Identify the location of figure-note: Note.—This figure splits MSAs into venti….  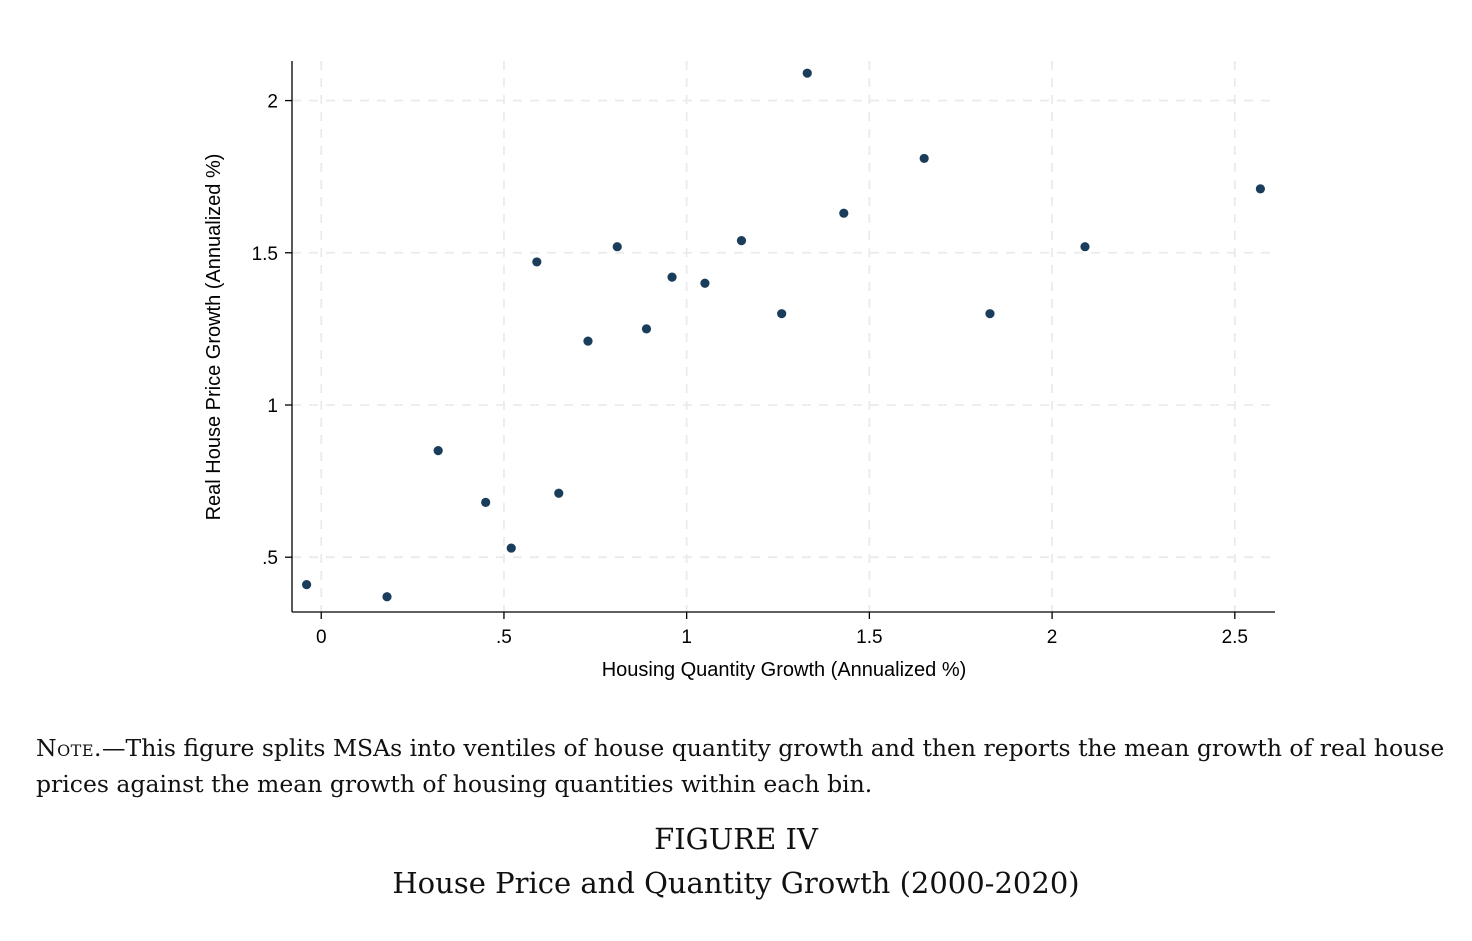
(741, 766).